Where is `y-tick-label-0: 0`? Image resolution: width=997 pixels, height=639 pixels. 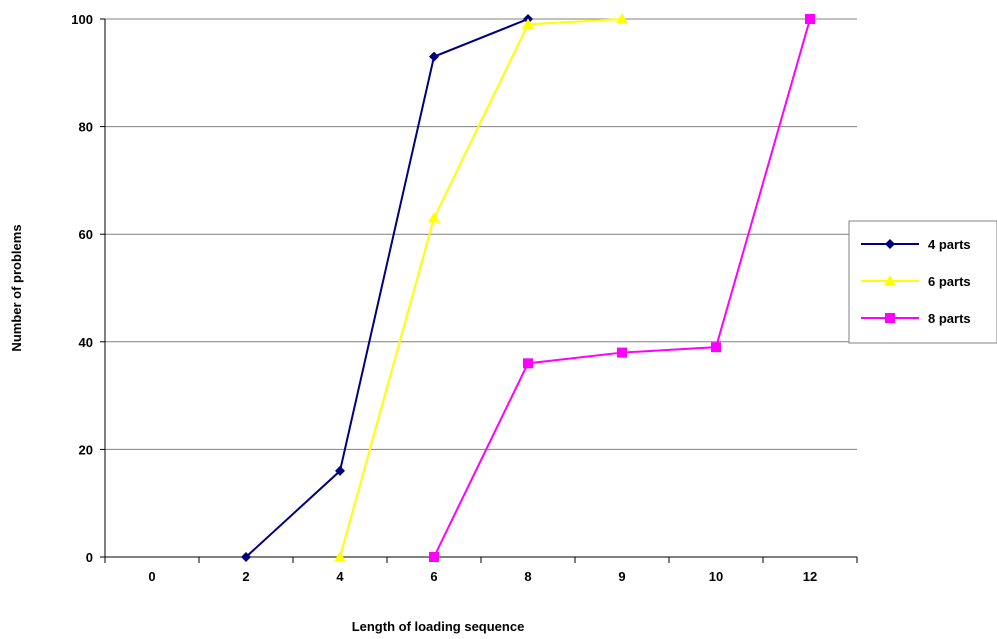 y-tick-label-0: 0 is located at coordinates (89, 557).